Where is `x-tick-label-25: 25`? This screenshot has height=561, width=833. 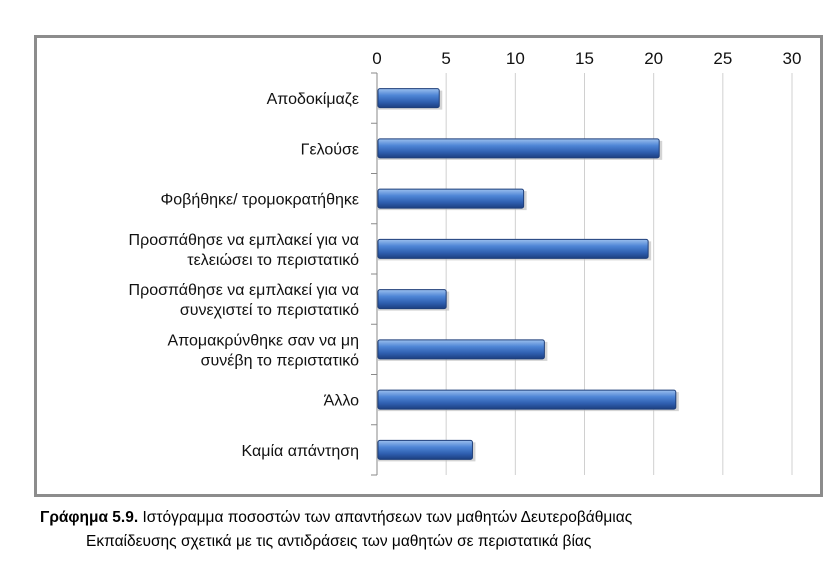
x-tick-label-25: 25 is located at coordinates (722, 58).